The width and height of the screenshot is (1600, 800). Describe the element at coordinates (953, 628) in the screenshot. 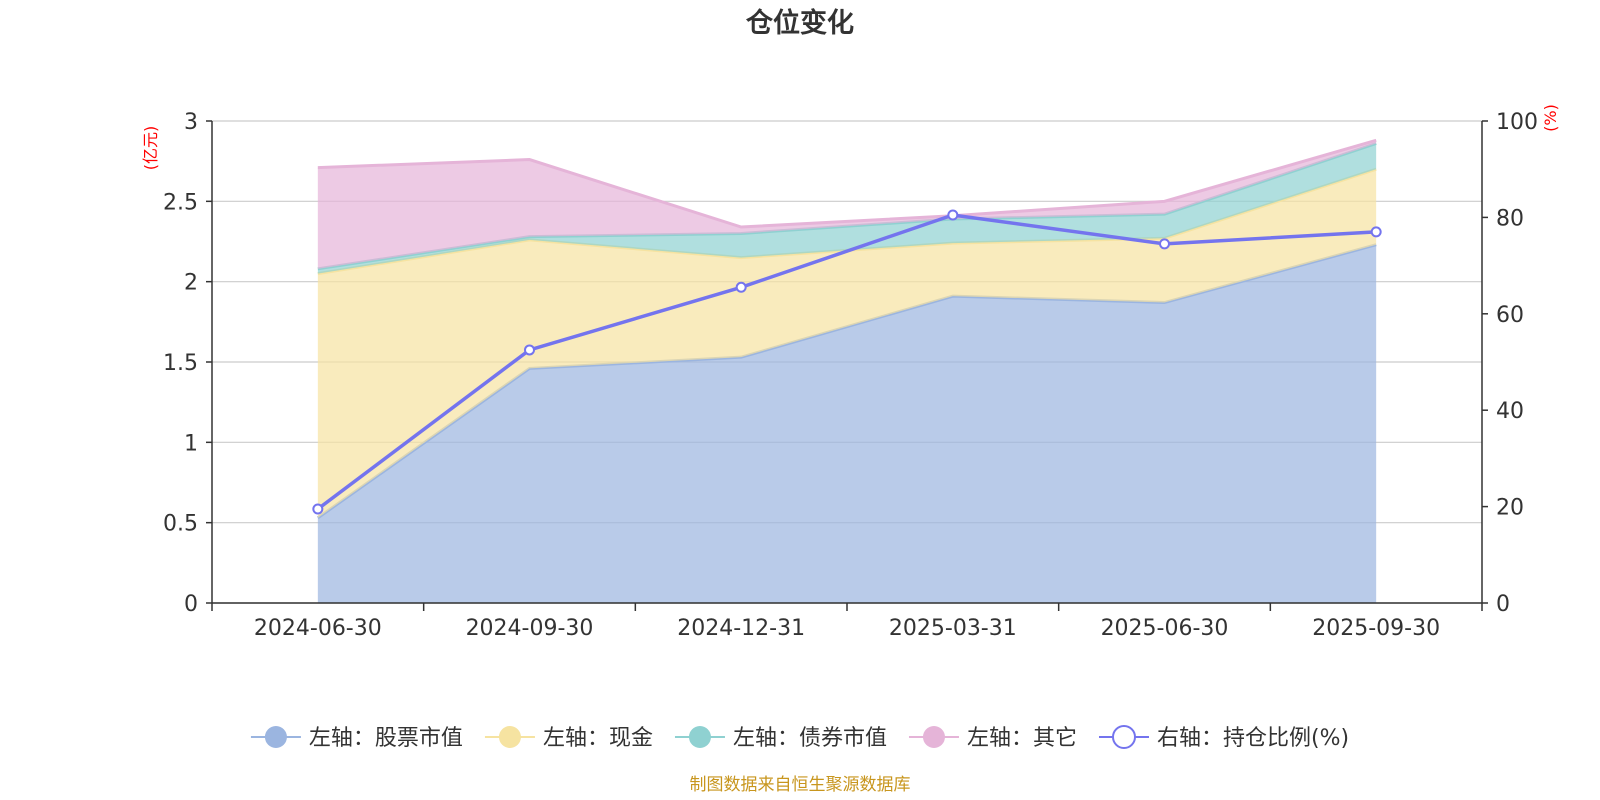

I see `x-axis-tick-label: 2025-03-31` at that location.